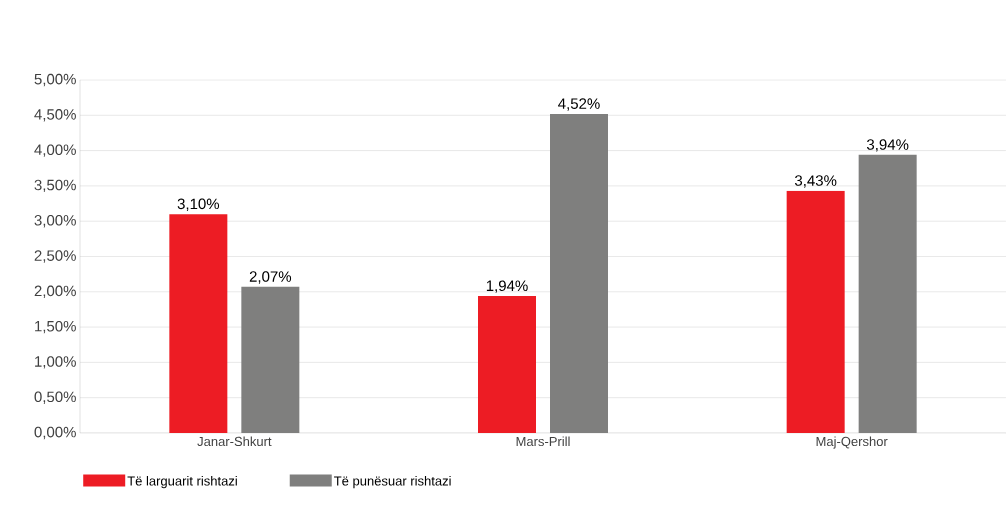  Describe the element at coordinates (234, 441) in the screenshot. I see `x-tick-label: Janar-Shkurt` at that location.